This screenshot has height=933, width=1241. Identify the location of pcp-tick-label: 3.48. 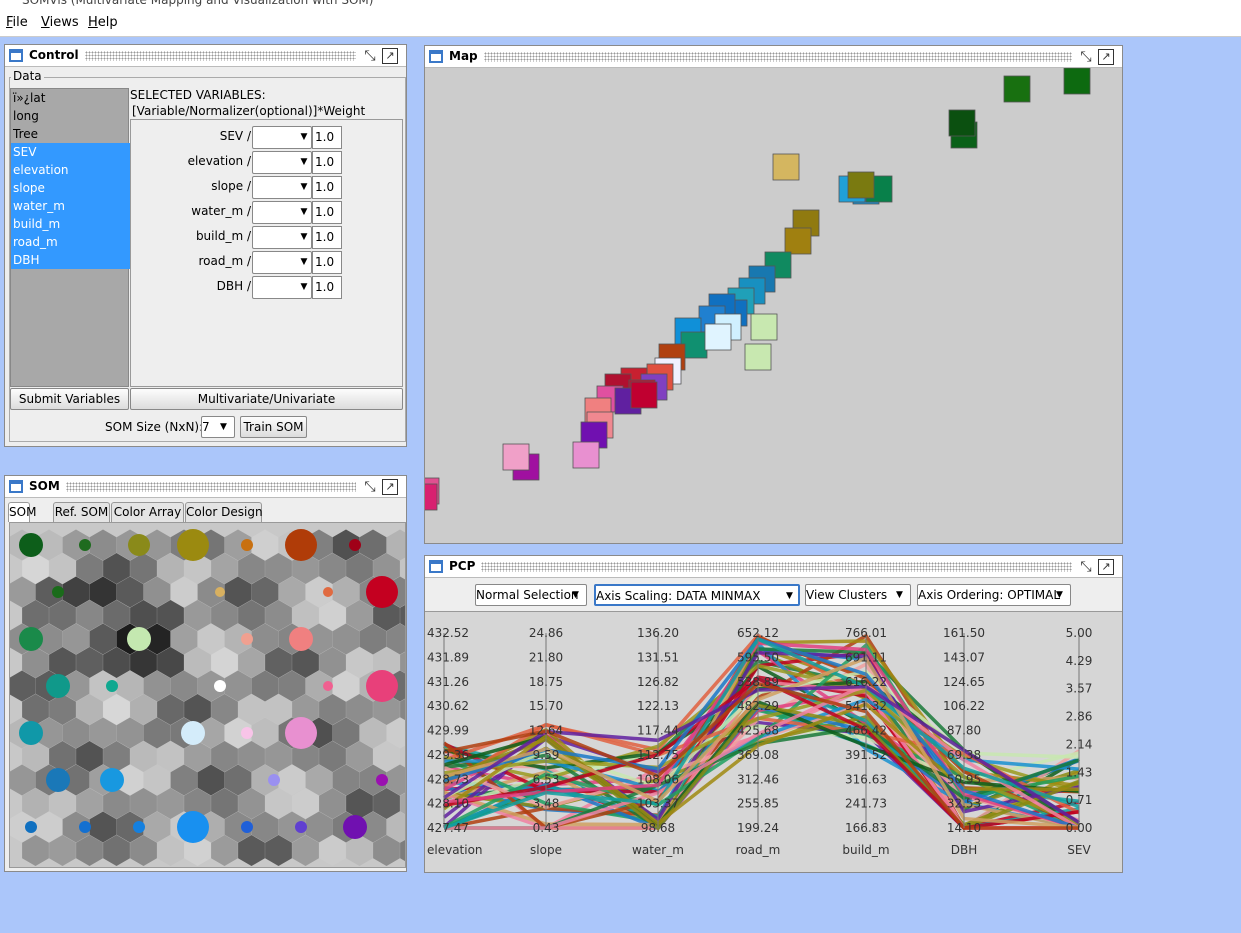
(546, 804).